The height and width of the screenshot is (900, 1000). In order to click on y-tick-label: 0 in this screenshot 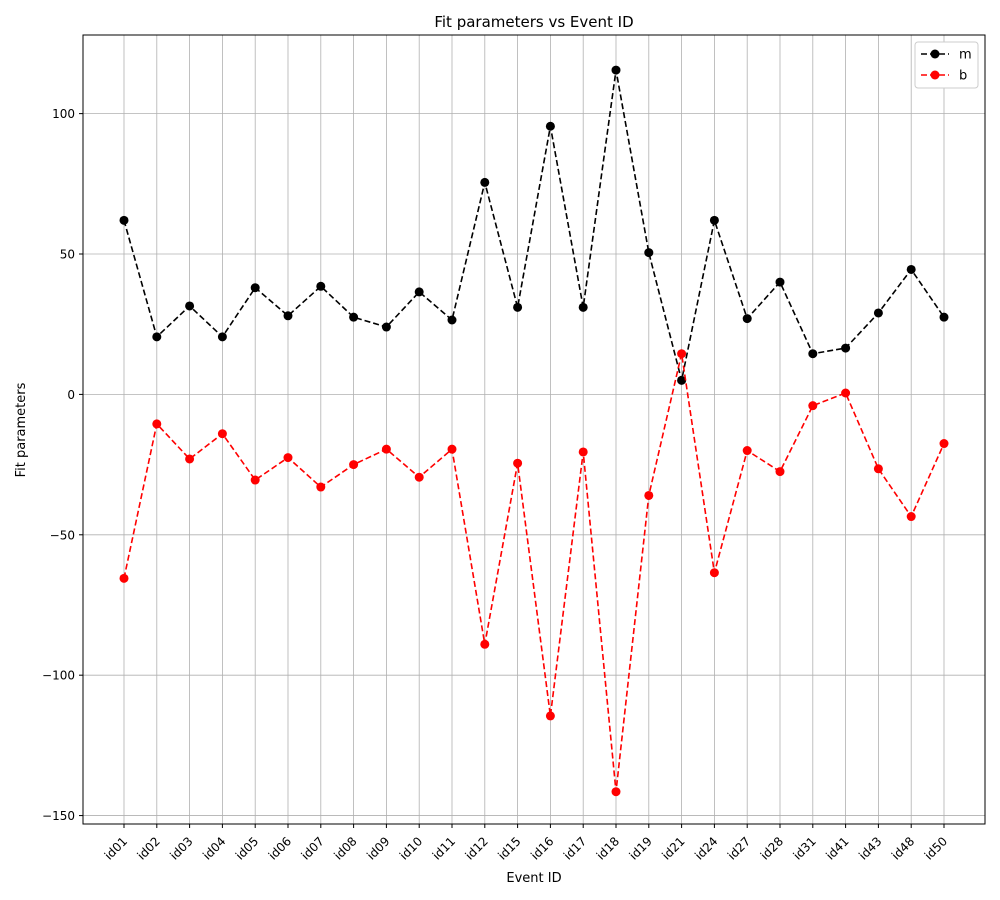, I will do `click(71, 395)`.